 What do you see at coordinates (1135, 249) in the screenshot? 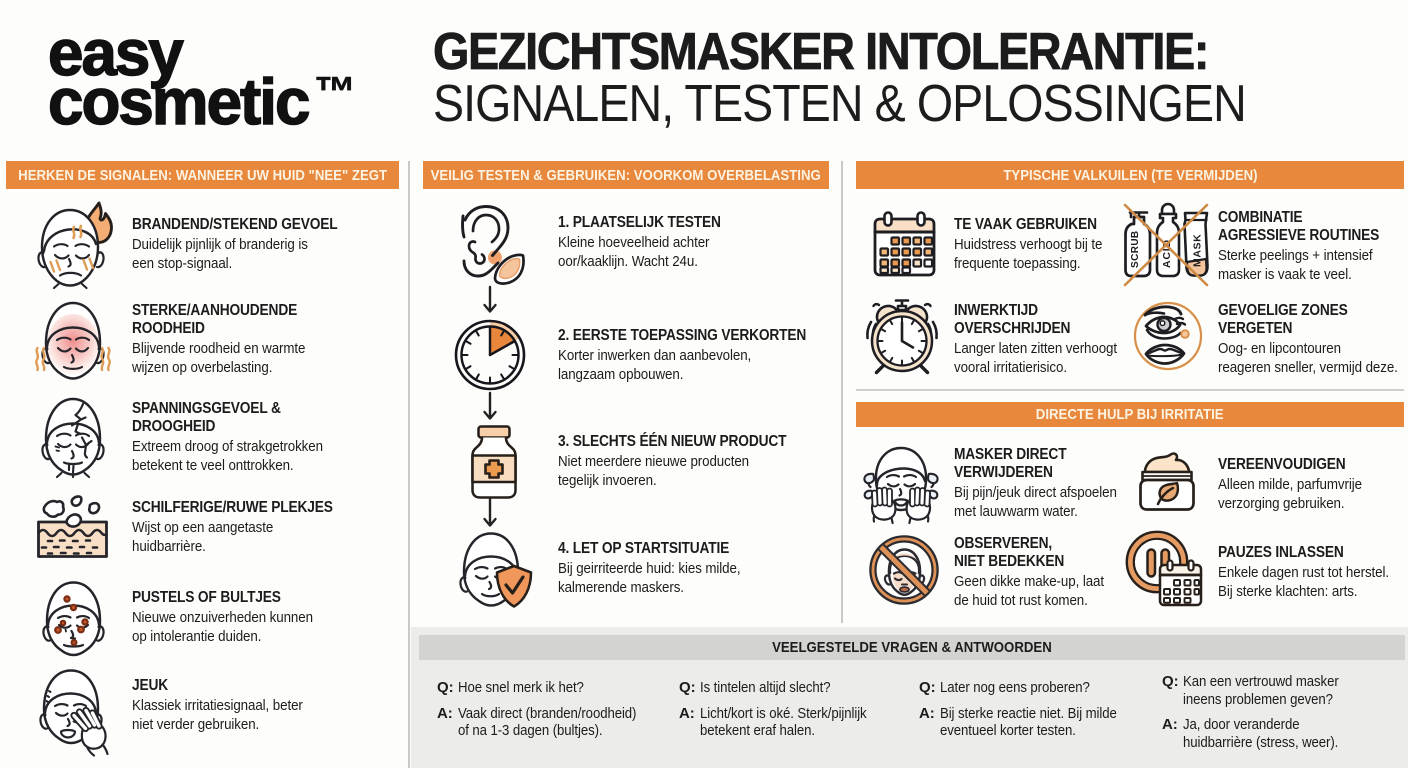
I see `svg-text: SCRUB` at bounding box center [1135, 249].